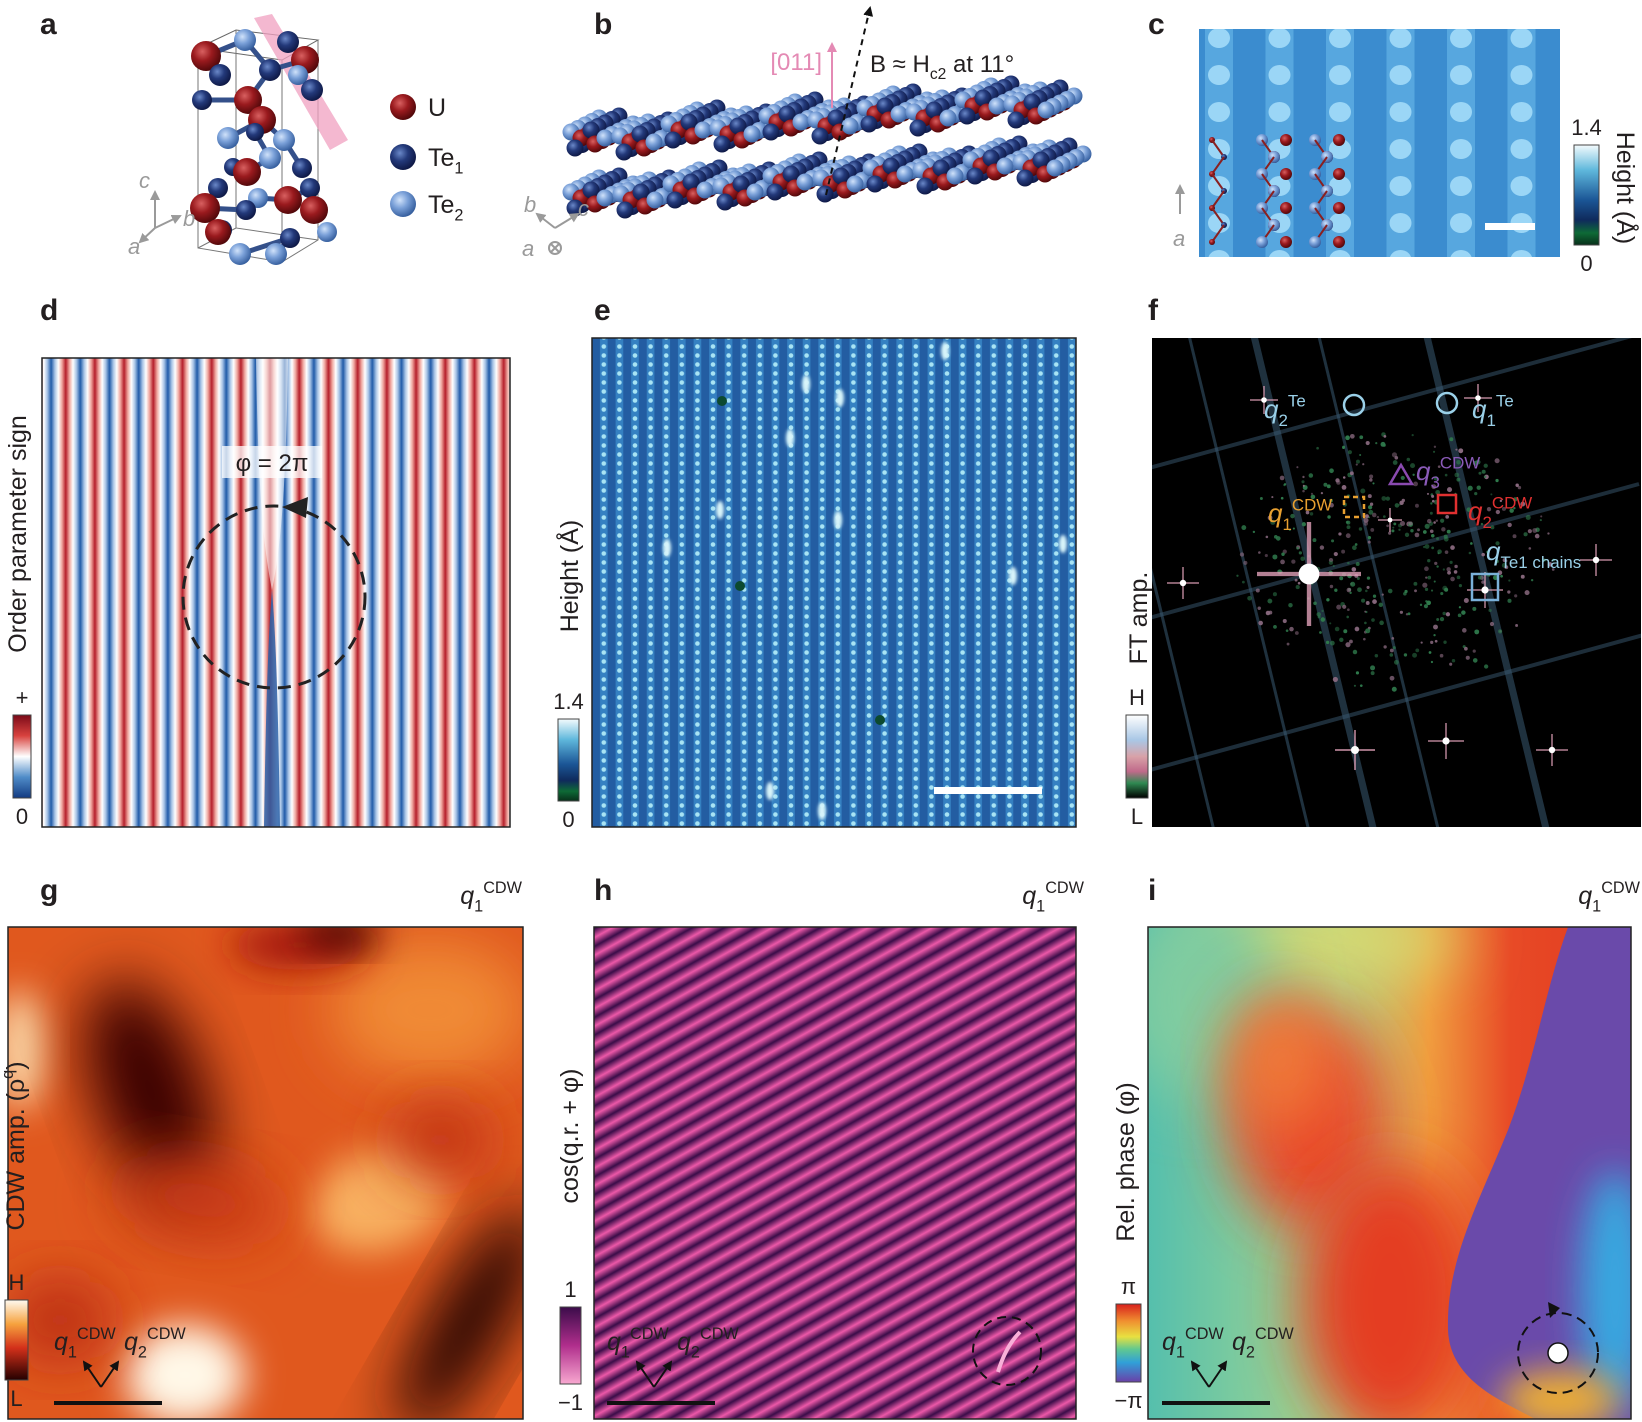 This screenshot has width=1642, height=1422. I want to click on colorbar-title: Height (Å), so click(1626, 188).